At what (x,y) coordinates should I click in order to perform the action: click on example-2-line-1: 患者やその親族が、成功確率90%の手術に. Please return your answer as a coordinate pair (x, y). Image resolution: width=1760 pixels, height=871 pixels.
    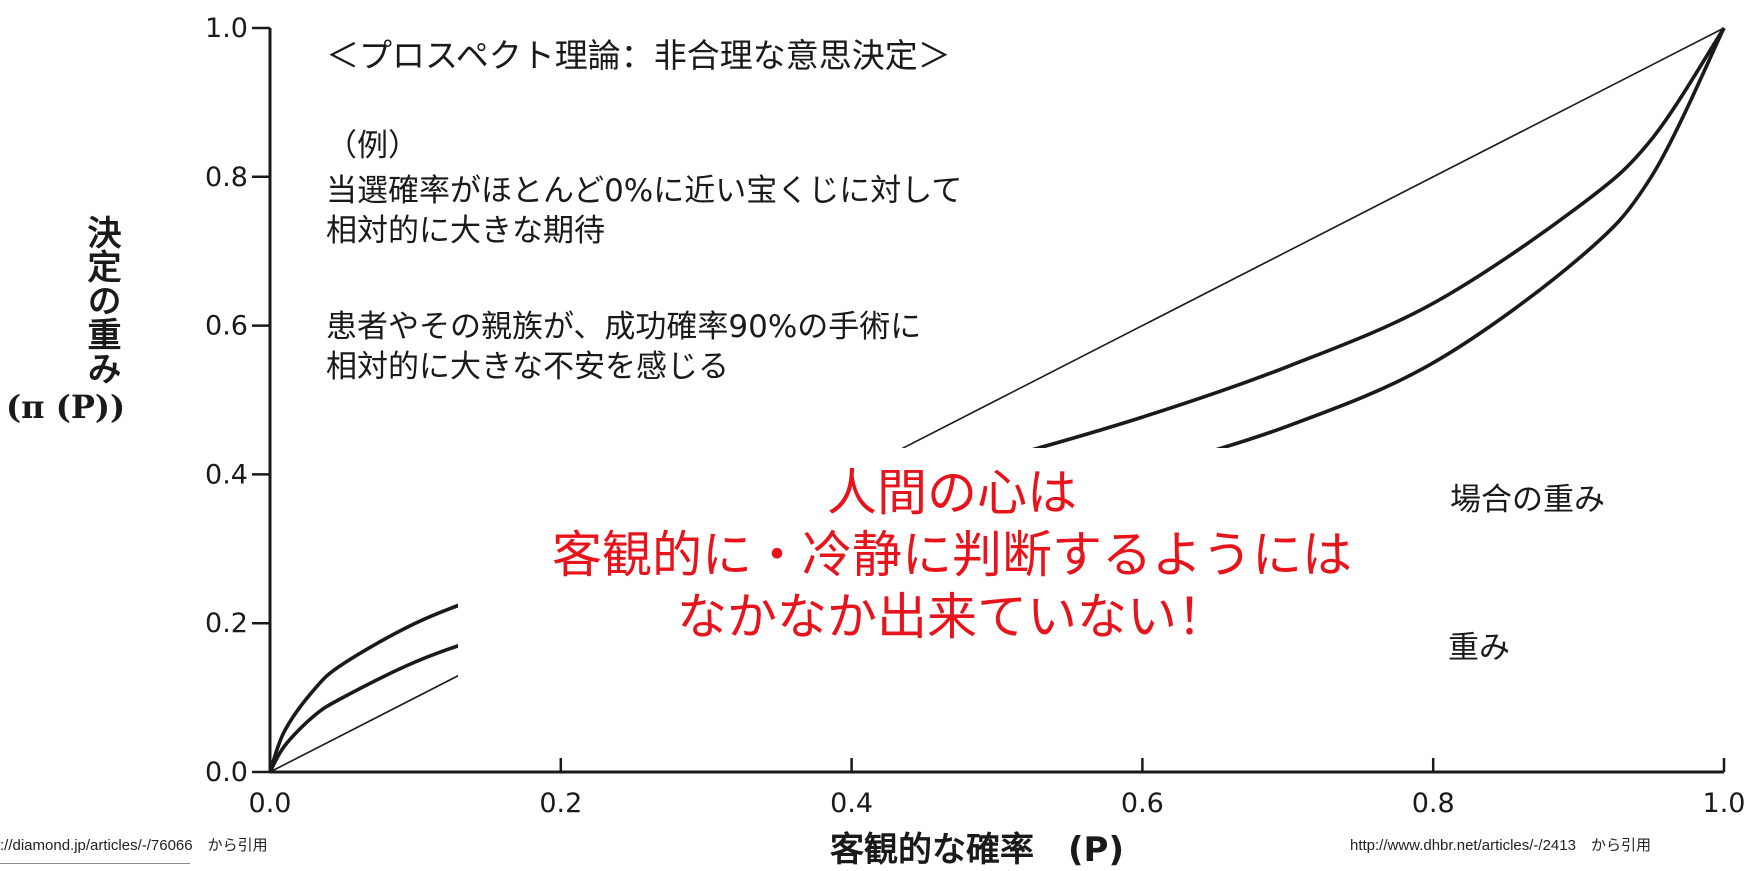
    Looking at the image, I should click on (624, 327).